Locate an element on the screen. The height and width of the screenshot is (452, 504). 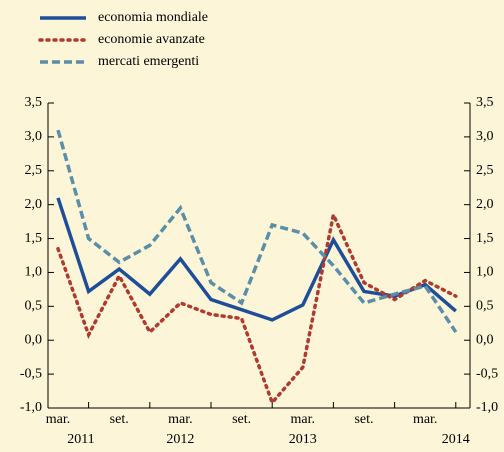
y2-tick-label: 1,5 is located at coordinates (485, 238).